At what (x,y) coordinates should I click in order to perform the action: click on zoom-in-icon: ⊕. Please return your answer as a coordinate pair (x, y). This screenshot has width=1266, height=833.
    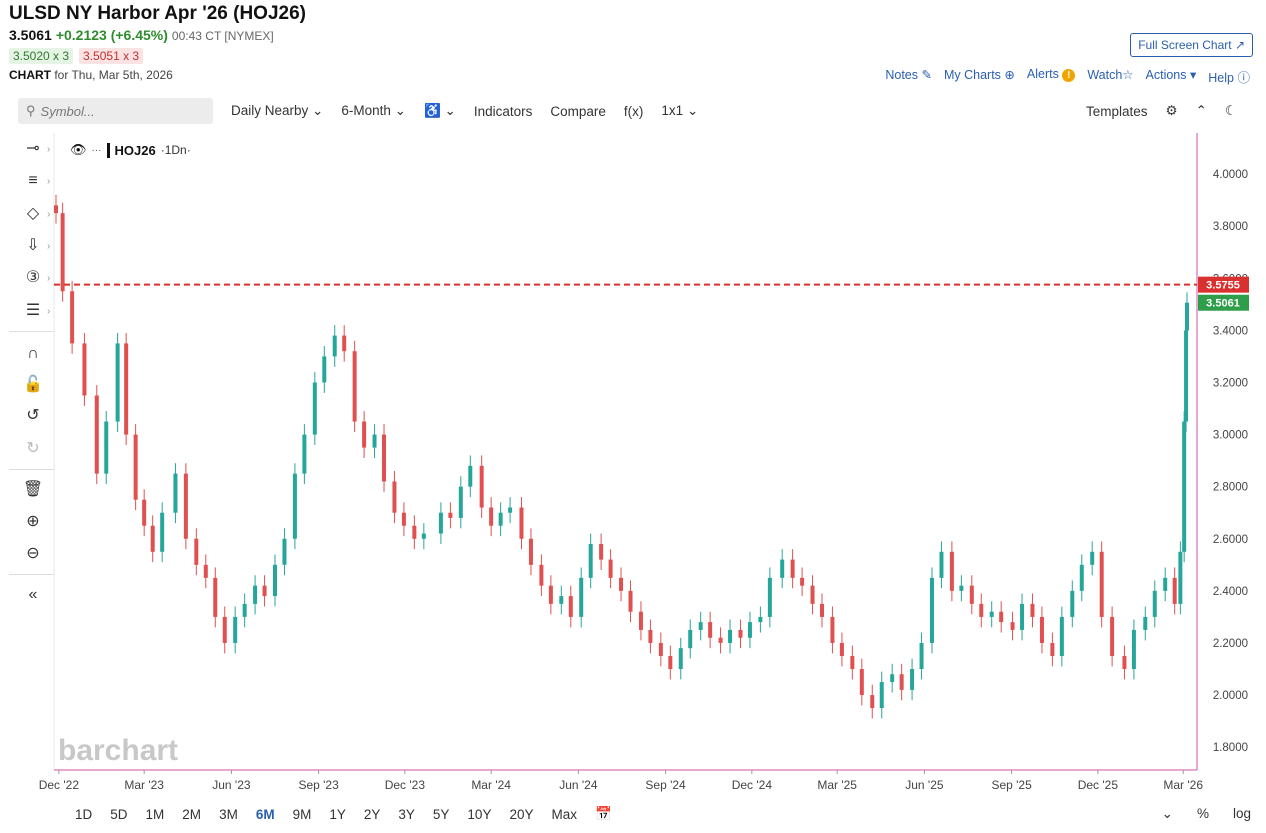
    Looking at the image, I should click on (33, 521).